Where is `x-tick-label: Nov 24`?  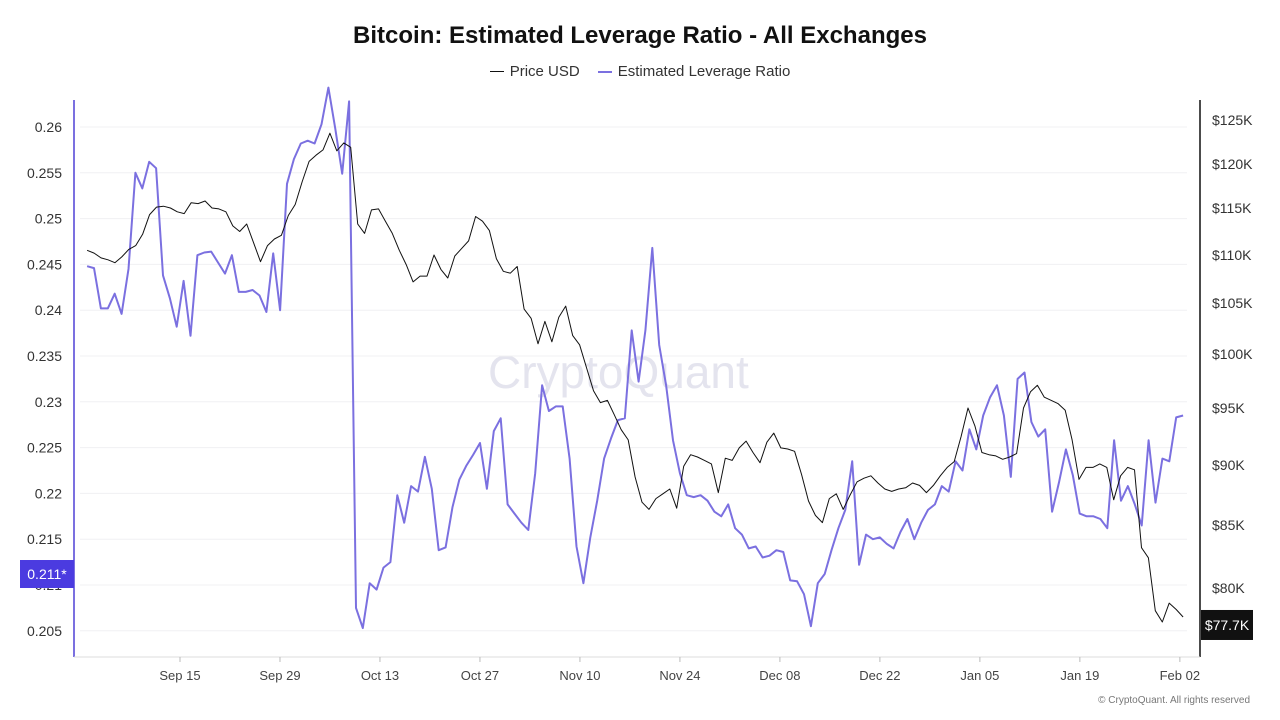 x-tick-label: Nov 24 is located at coordinates (679, 675).